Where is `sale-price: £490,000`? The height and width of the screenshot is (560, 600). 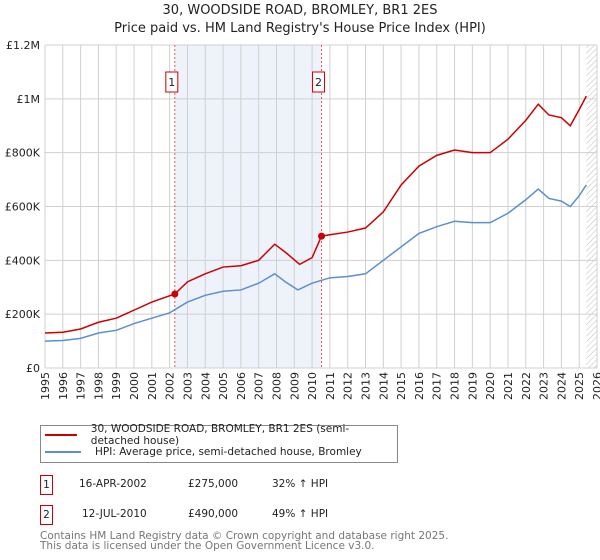 sale-price: £490,000 is located at coordinates (213, 514).